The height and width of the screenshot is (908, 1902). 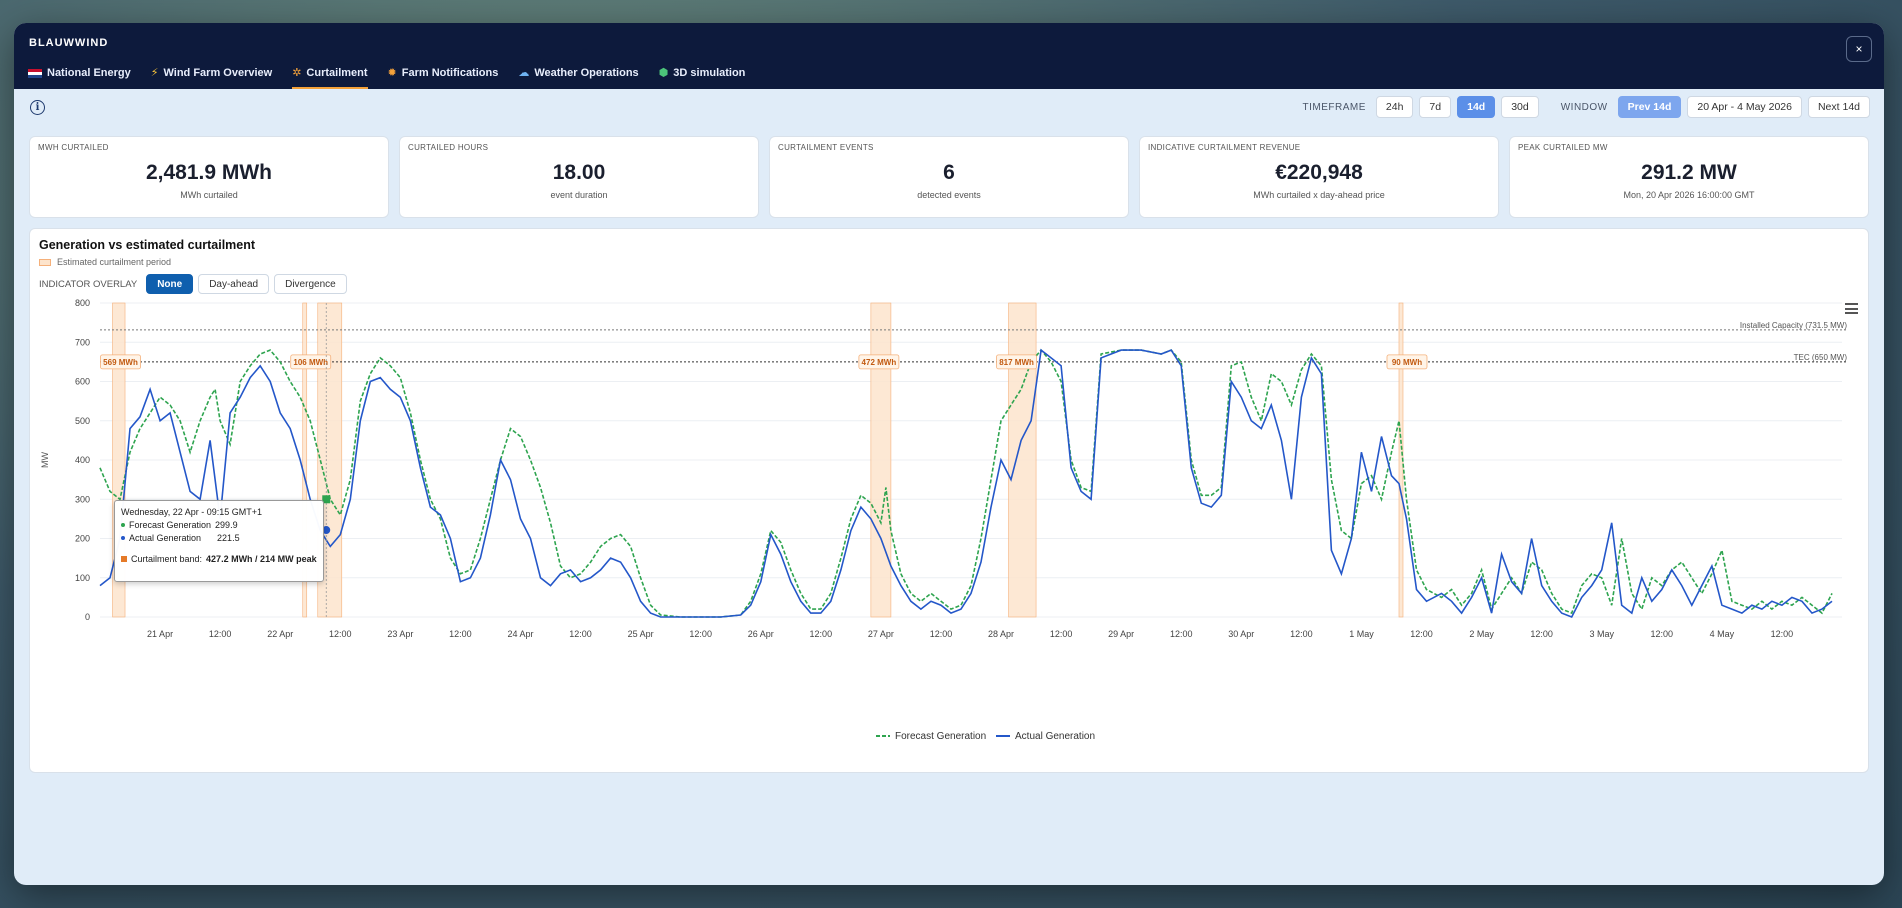 What do you see at coordinates (448, 147) in the screenshot?
I see `kpi-label: CURTAILED HOURS` at bounding box center [448, 147].